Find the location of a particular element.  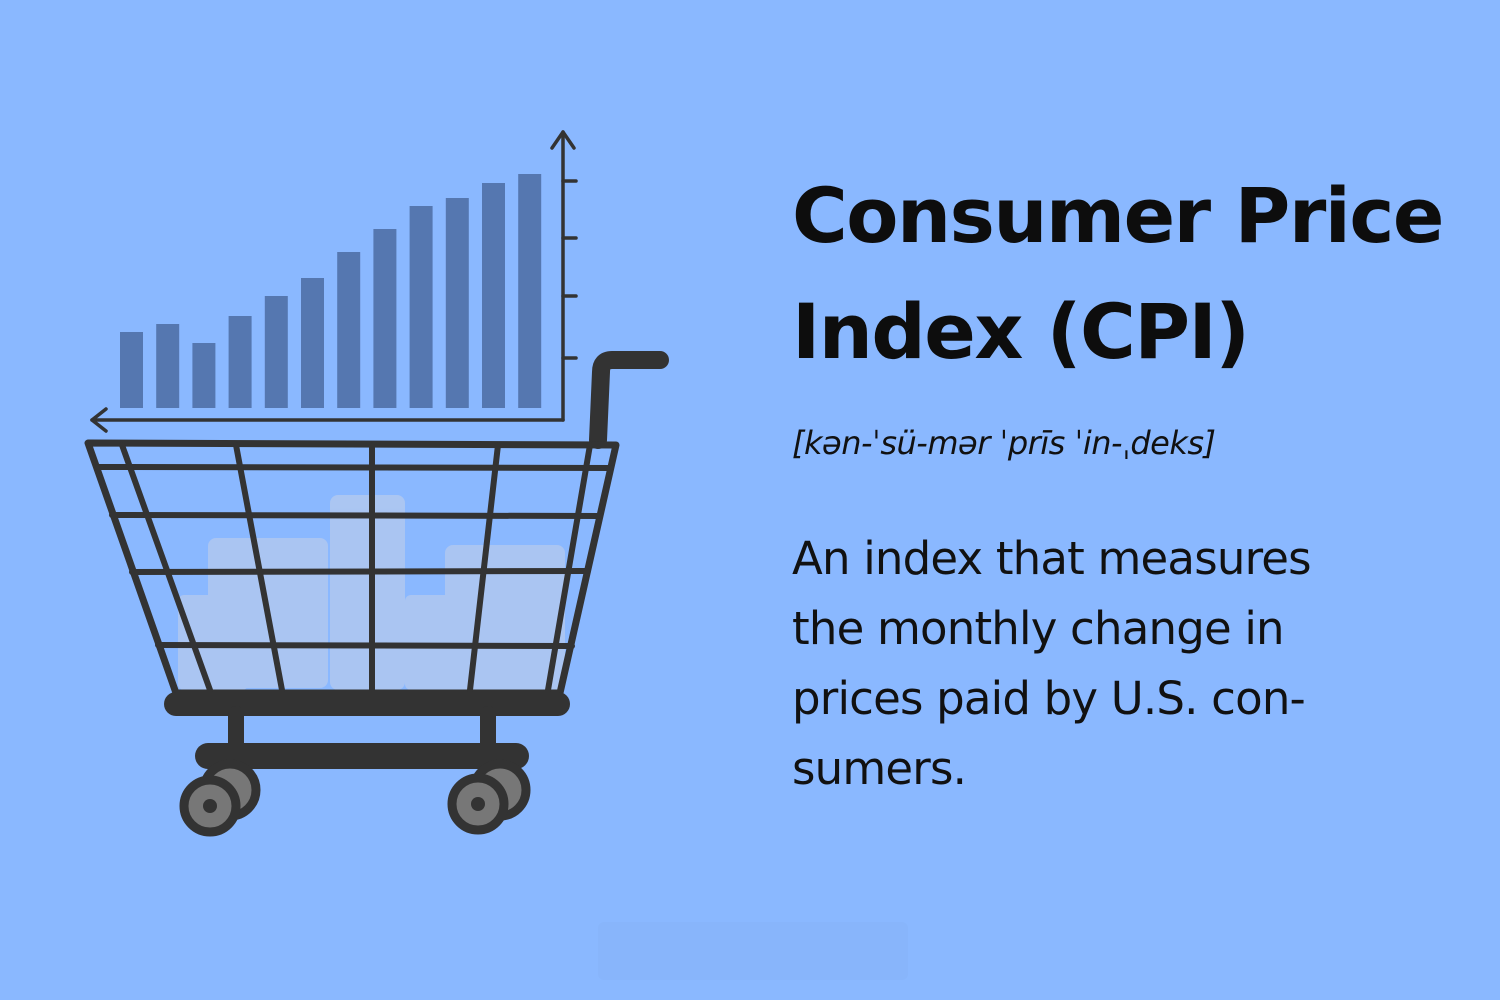

pronunciation: [kən-ˈsü-mər ˈprīs ˈin-ˌdeks] is located at coordinates (1004, 443).